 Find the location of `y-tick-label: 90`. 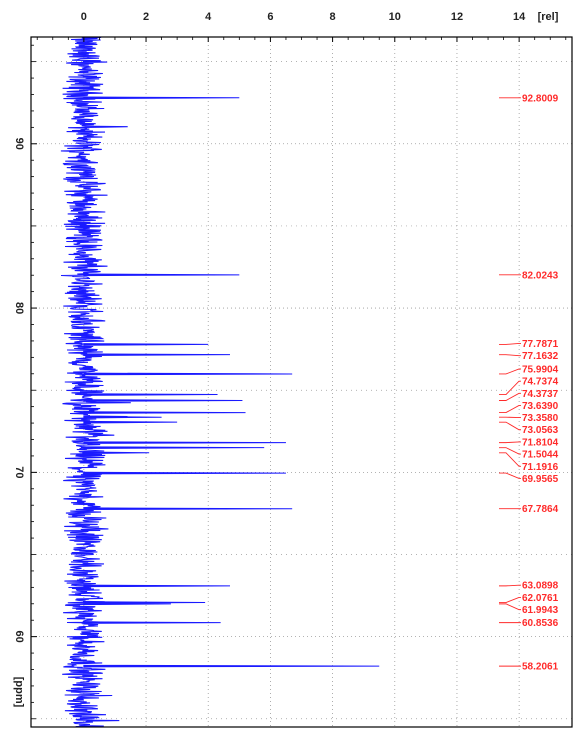

y-tick-label: 90 is located at coordinates (19, 144).